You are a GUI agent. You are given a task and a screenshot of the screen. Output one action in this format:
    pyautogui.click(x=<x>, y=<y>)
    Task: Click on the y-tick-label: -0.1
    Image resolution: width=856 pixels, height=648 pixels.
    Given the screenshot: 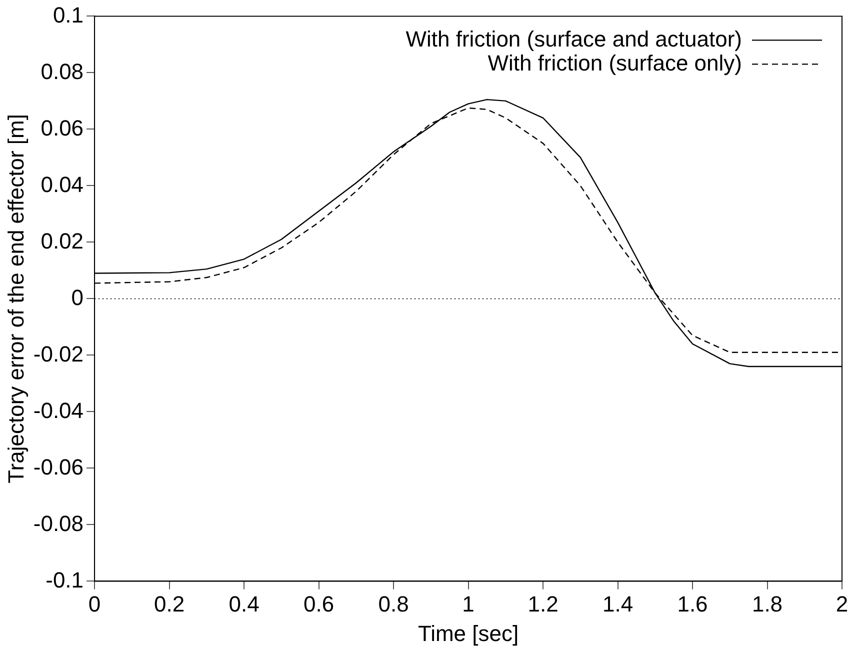 What is the action you would take?
    pyautogui.click(x=65, y=579)
    